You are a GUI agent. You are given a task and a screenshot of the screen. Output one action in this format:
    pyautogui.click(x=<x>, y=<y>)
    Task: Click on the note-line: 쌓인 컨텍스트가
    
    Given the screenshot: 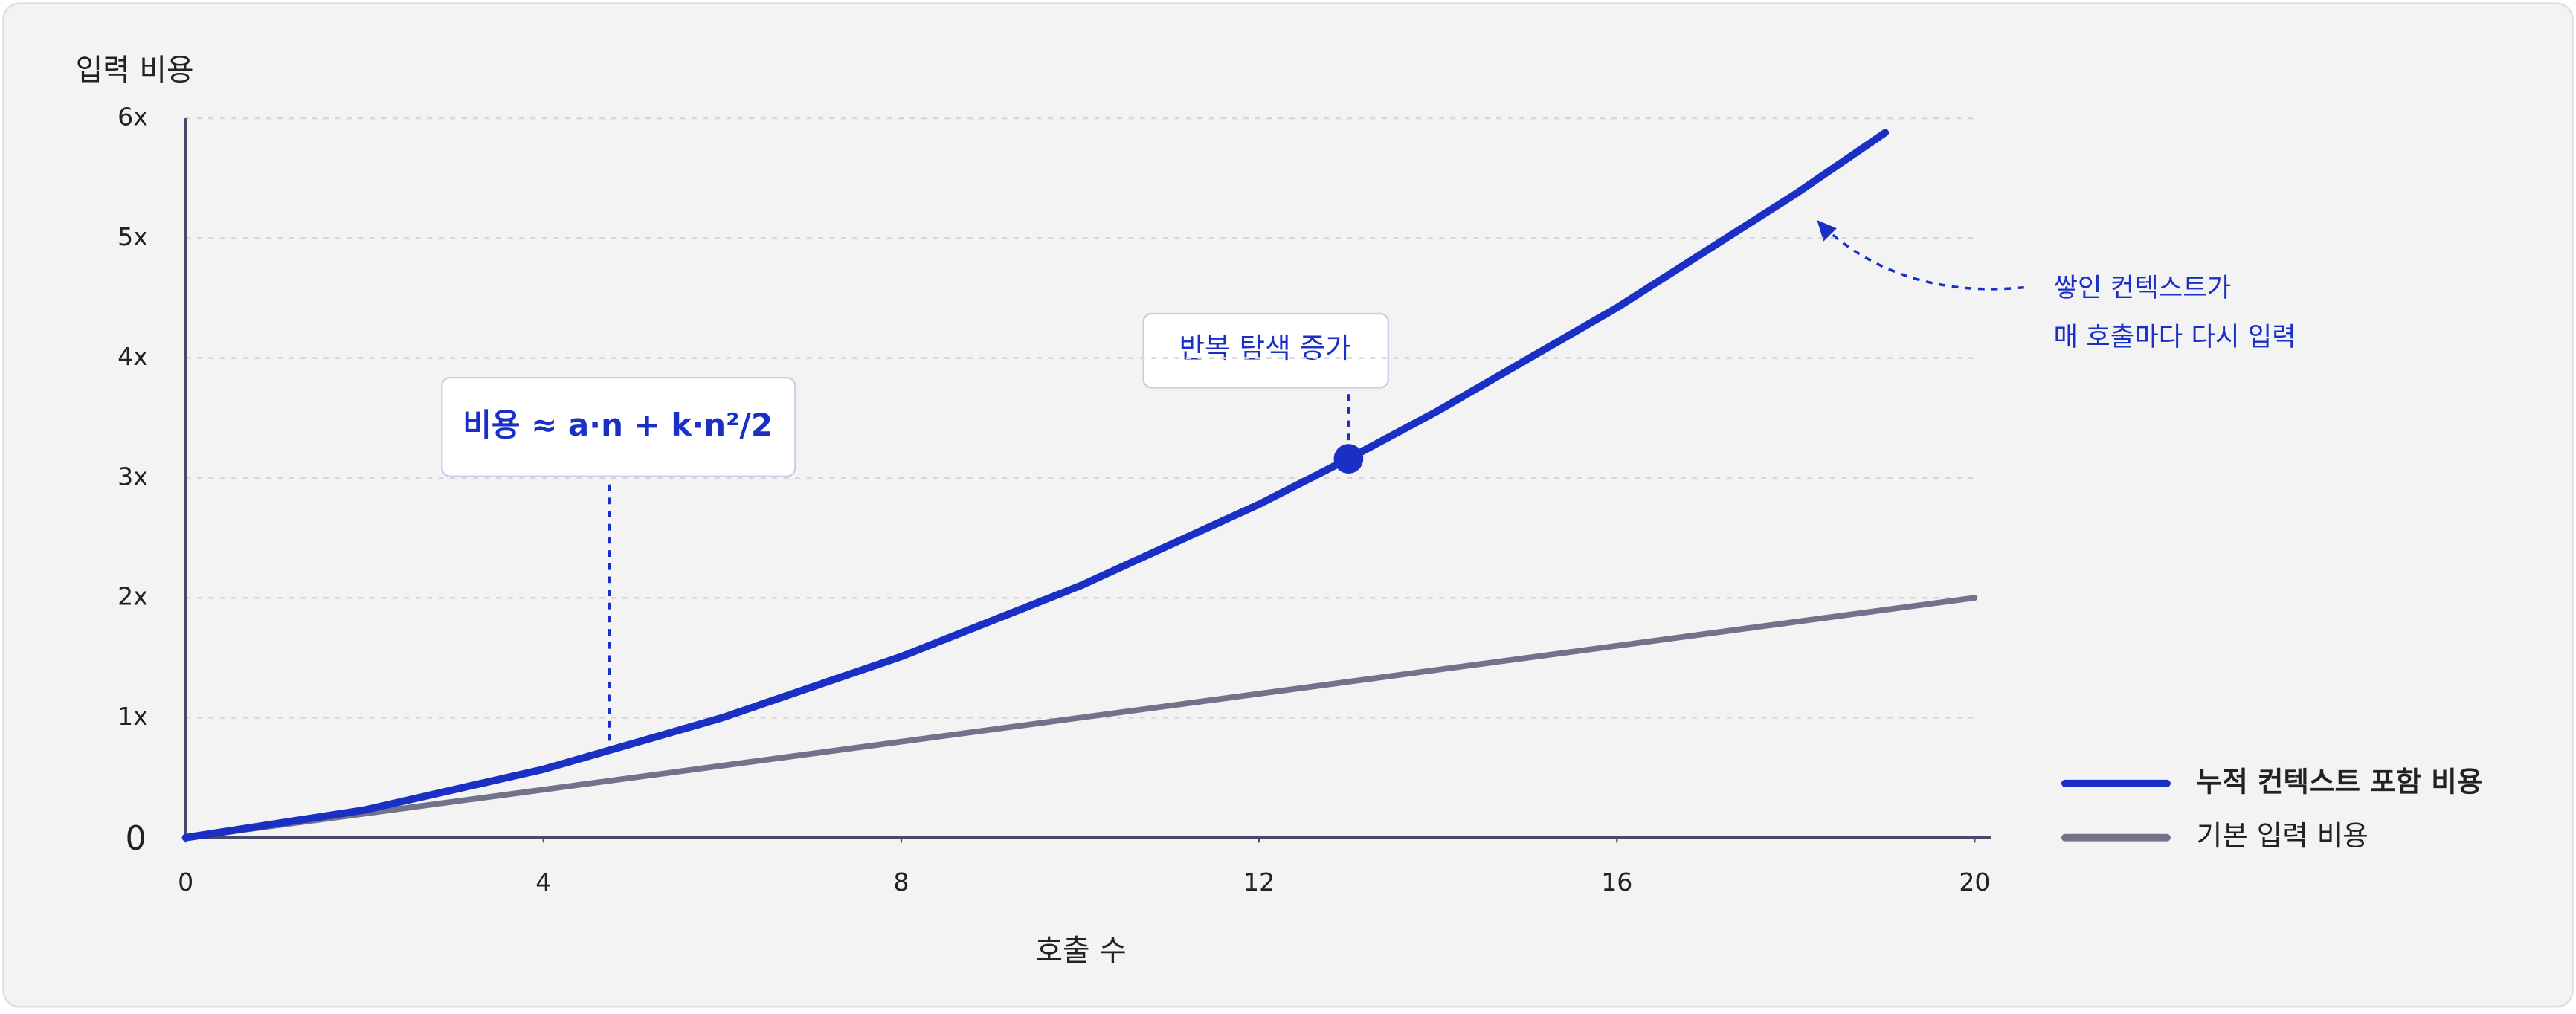 What is the action you would take?
    pyautogui.click(x=2142, y=288)
    